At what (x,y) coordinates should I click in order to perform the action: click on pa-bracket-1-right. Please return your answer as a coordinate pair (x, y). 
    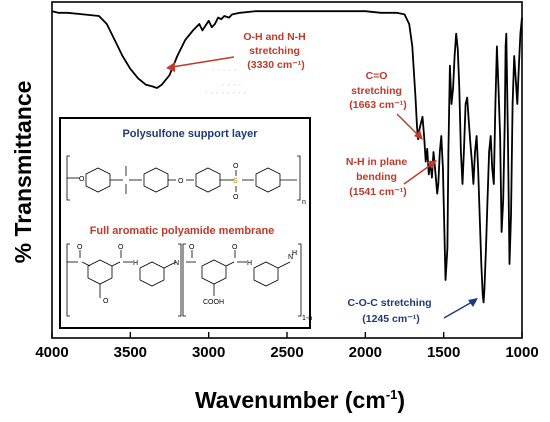
    Looking at the image, I should click on (180, 280).